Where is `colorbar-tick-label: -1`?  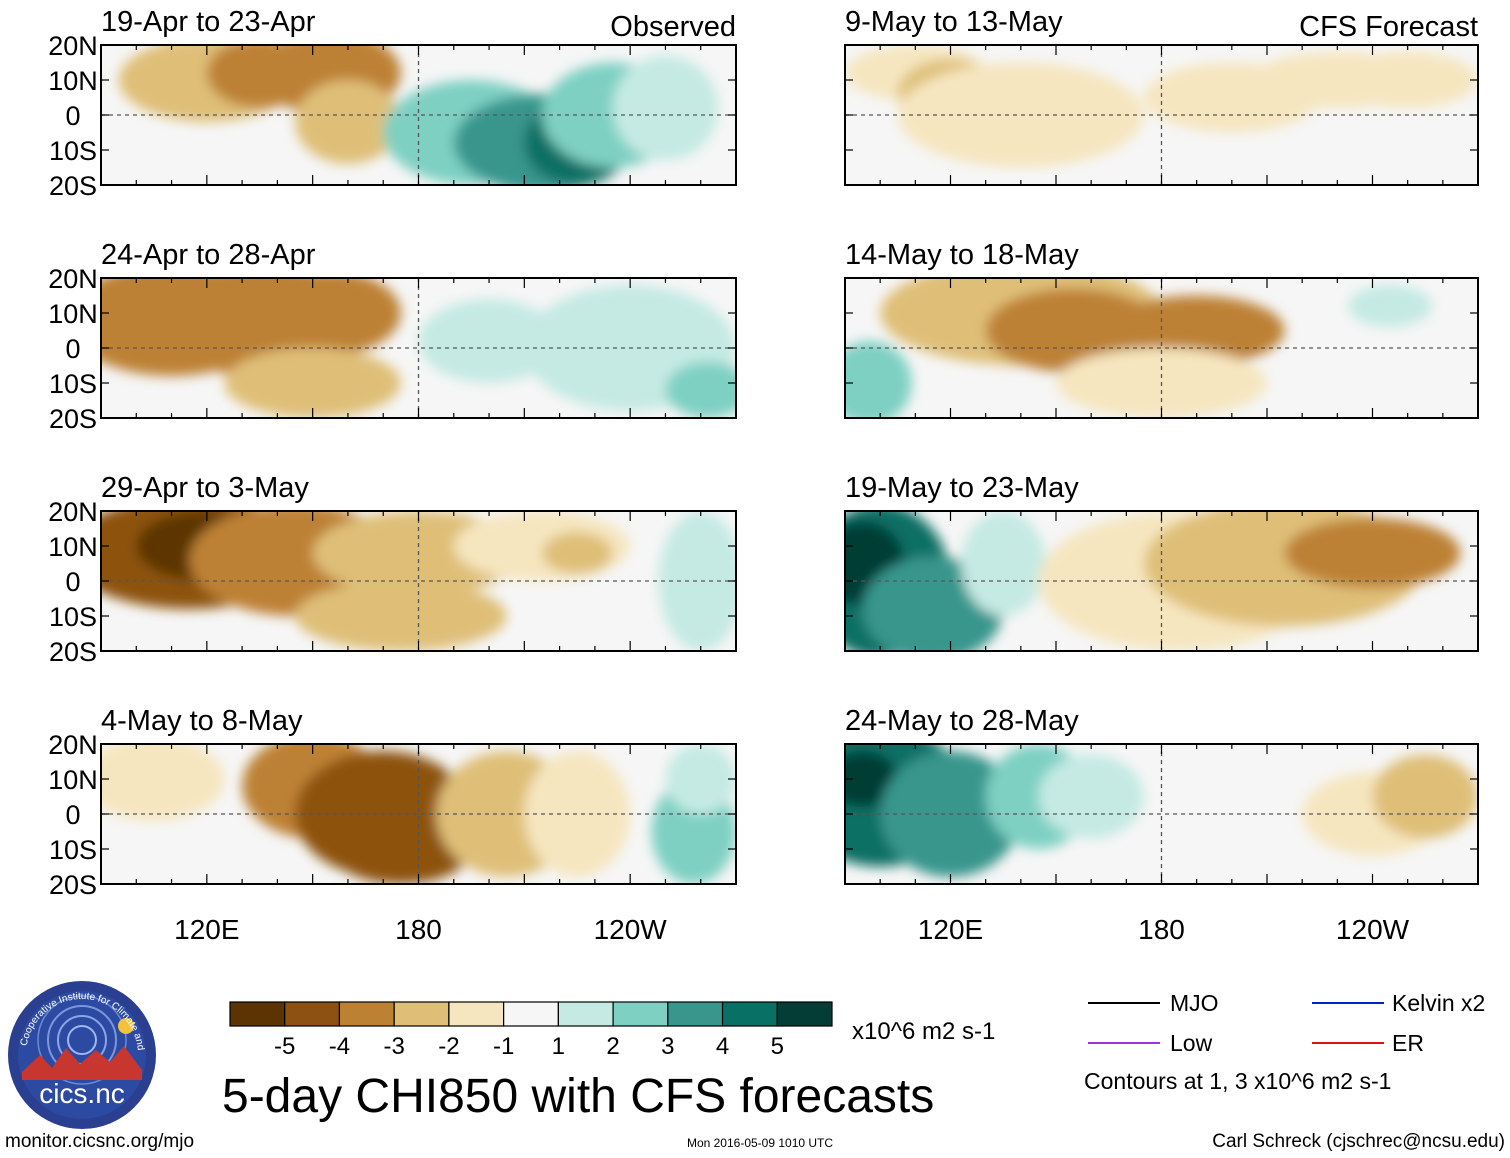 colorbar-tick-label: -1 is located at coordinates (503, 1046).